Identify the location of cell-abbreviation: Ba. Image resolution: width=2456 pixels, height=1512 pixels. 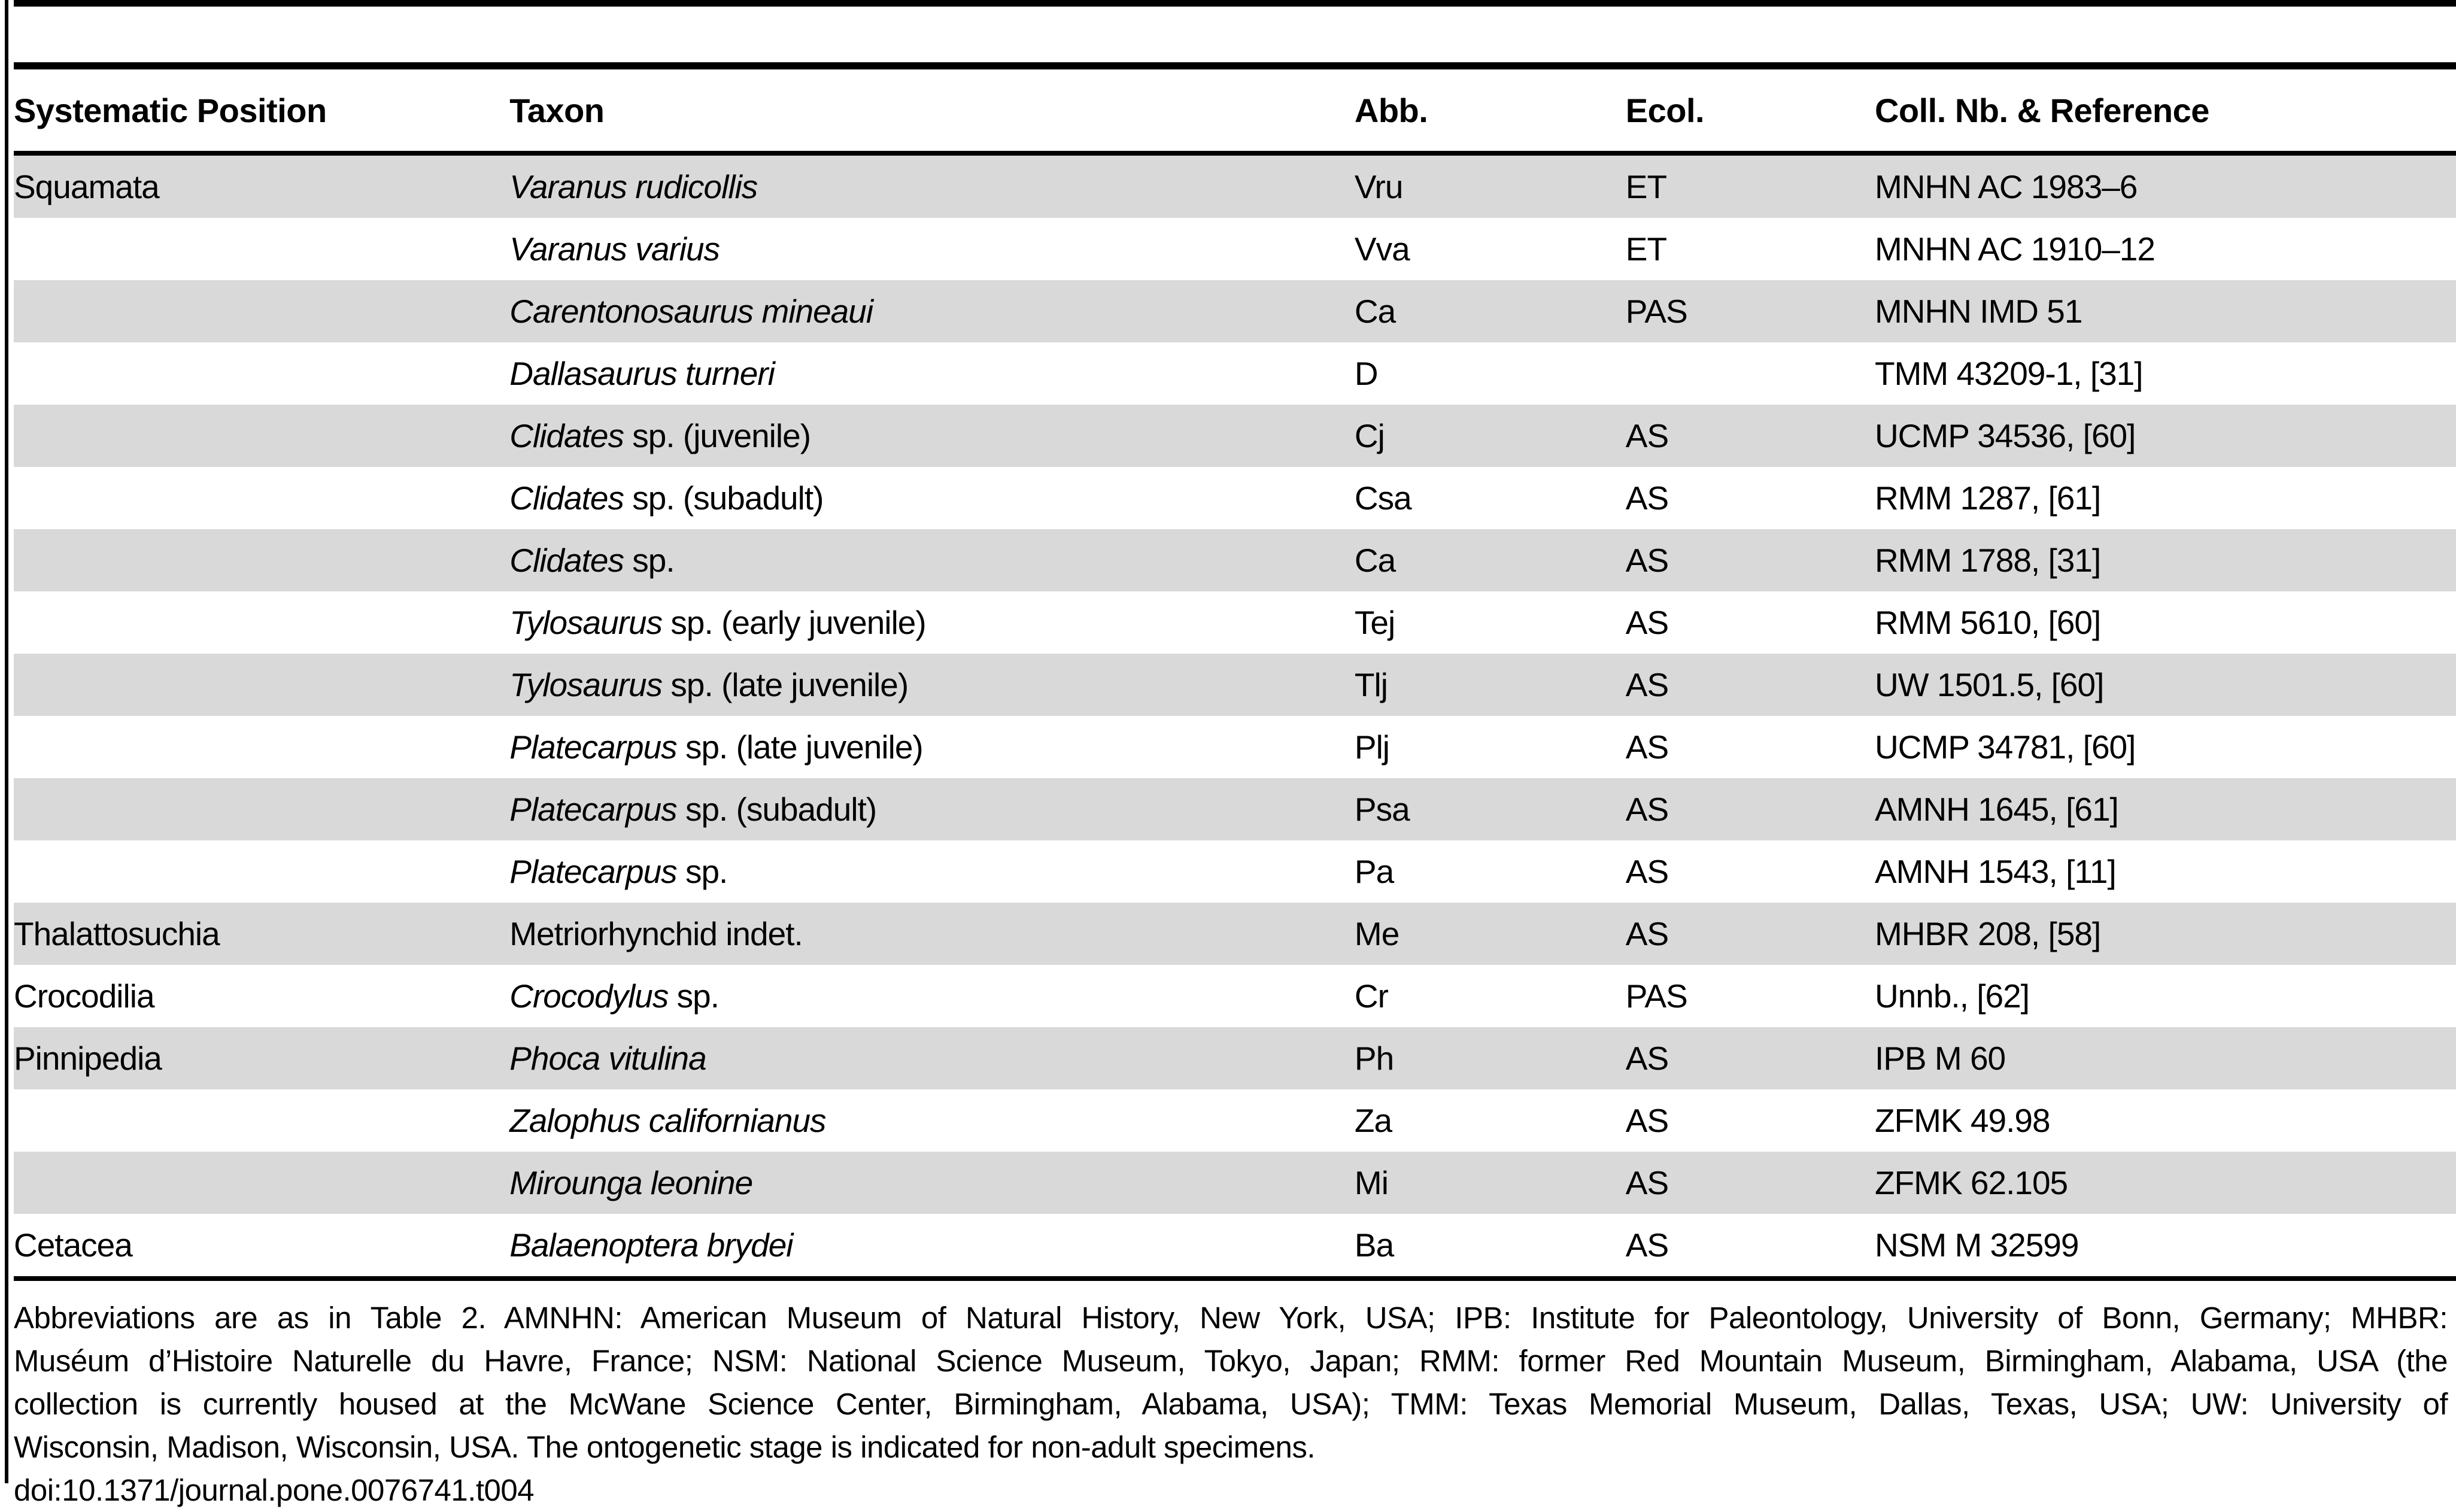
(1374, 1245).